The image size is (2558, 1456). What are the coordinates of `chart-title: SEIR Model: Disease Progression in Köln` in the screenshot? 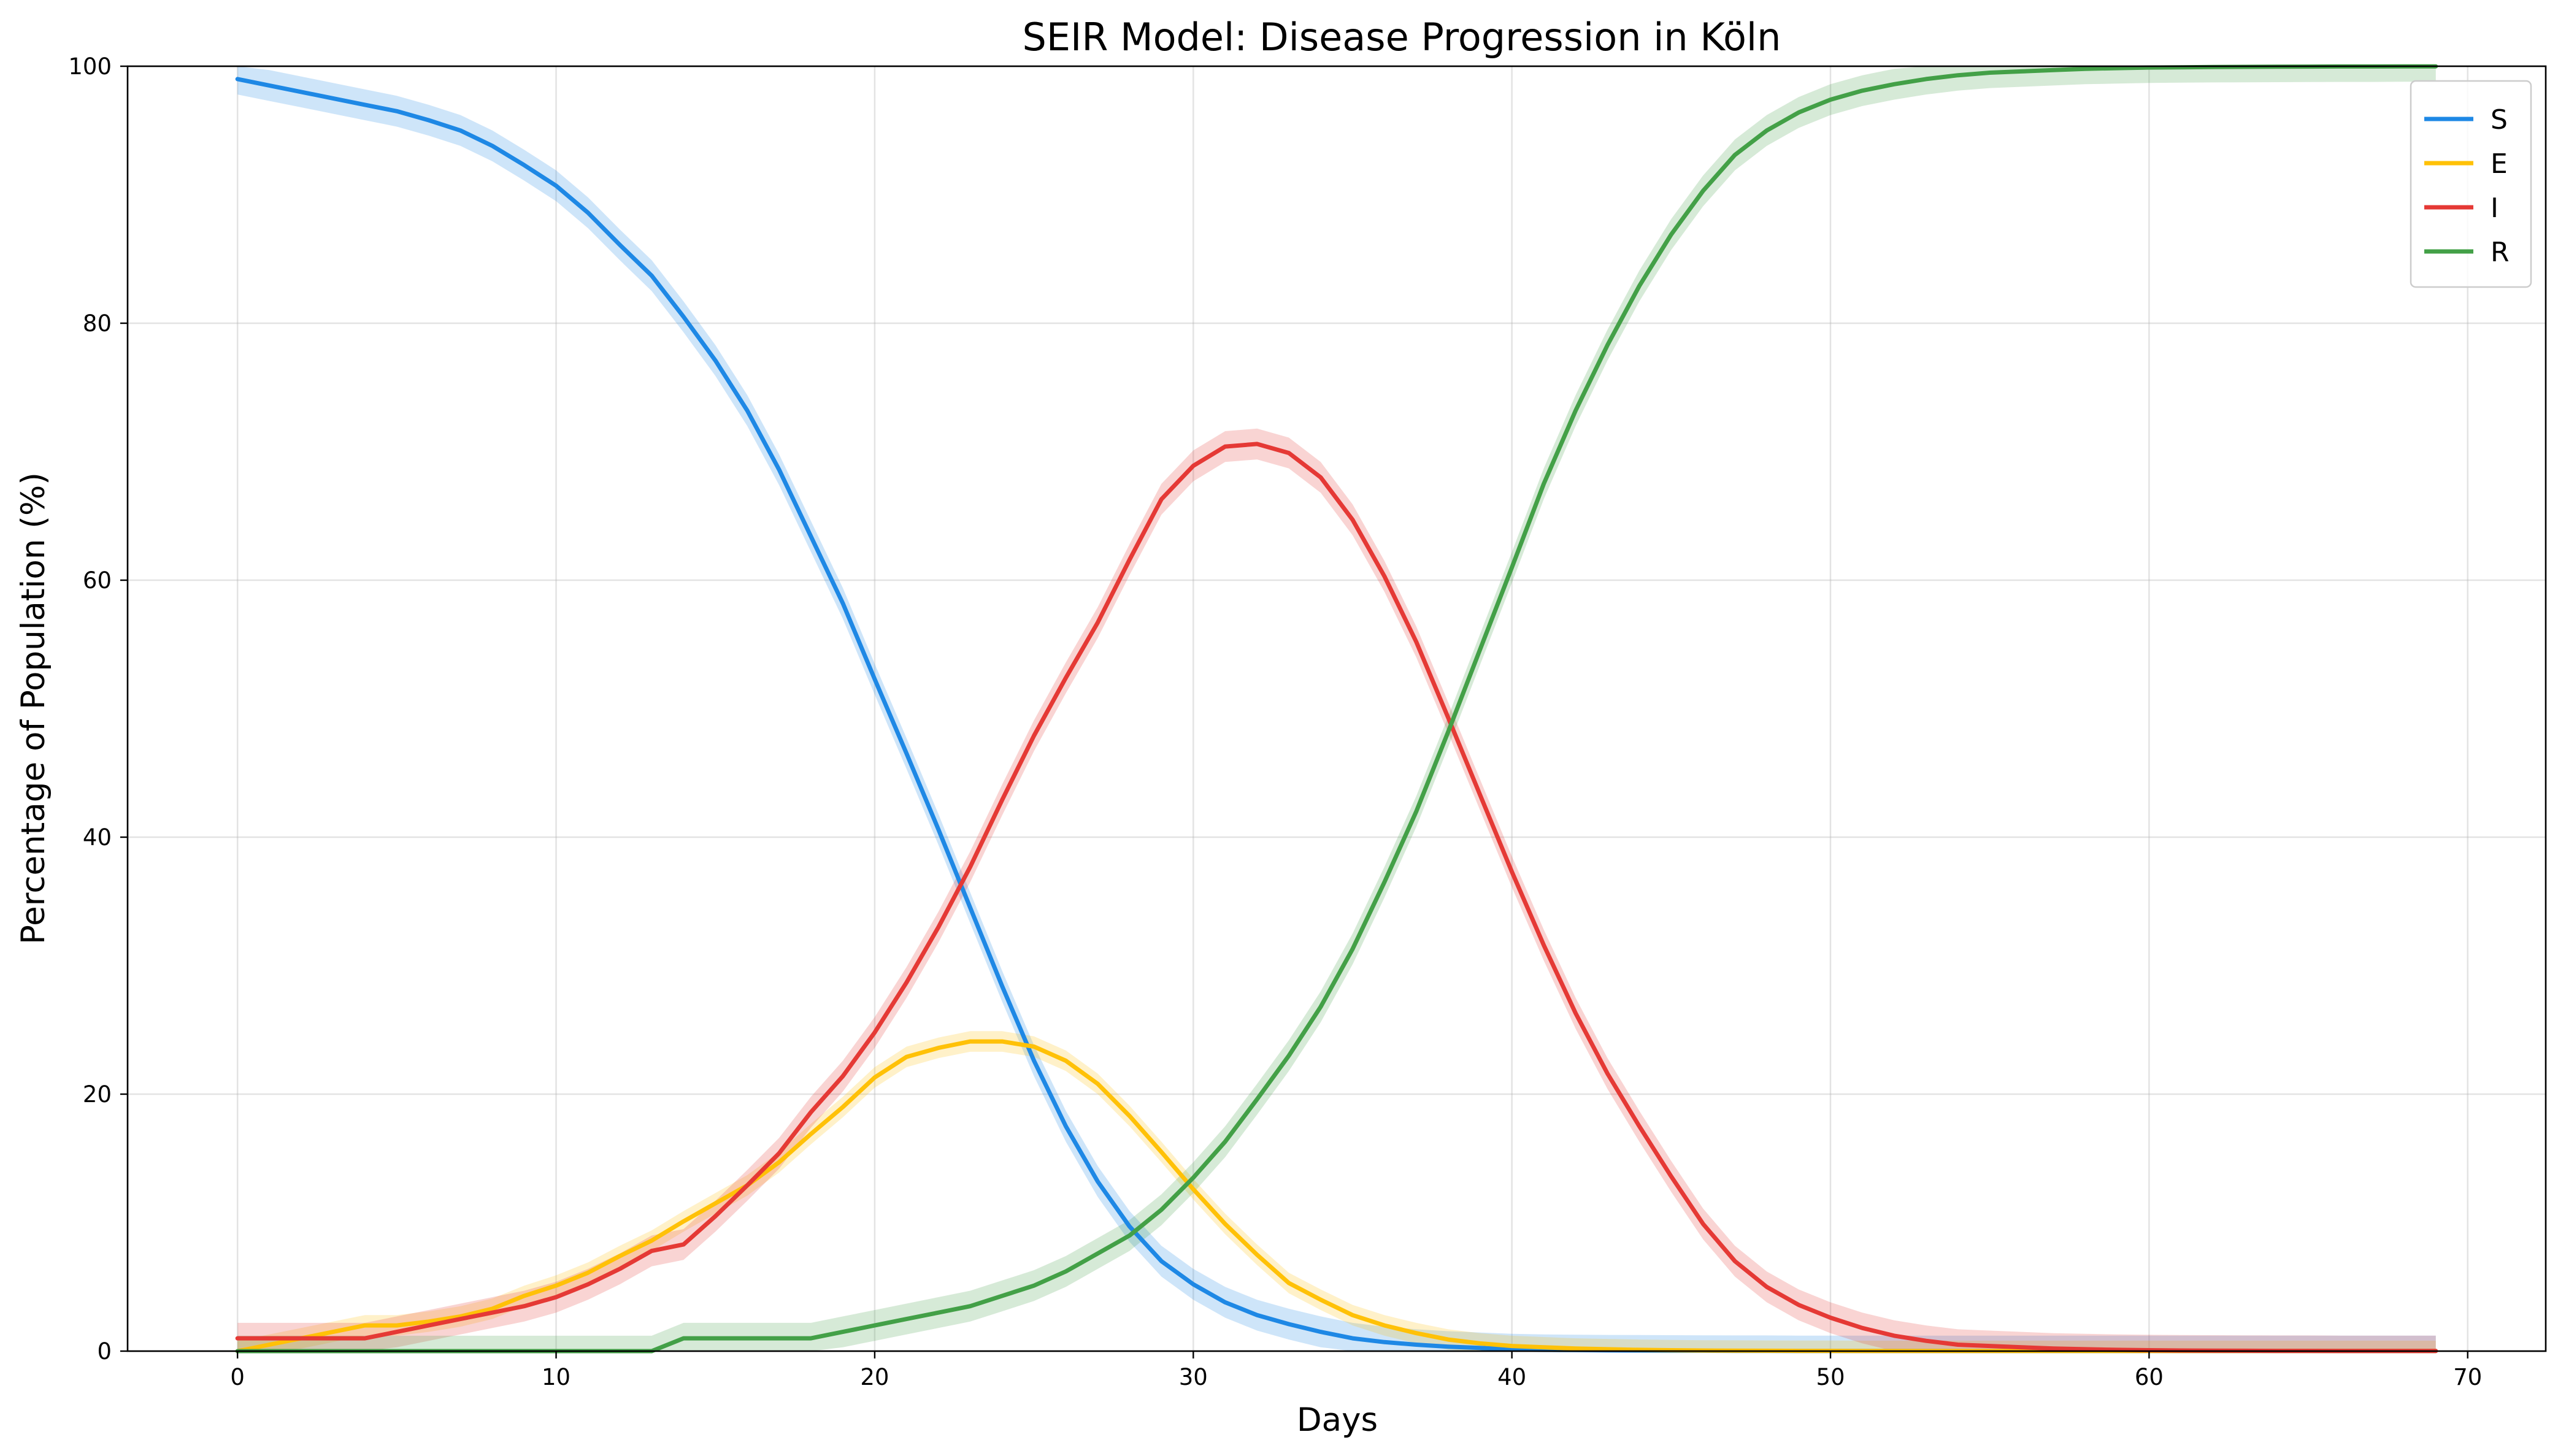 It's located at (1402, 37).